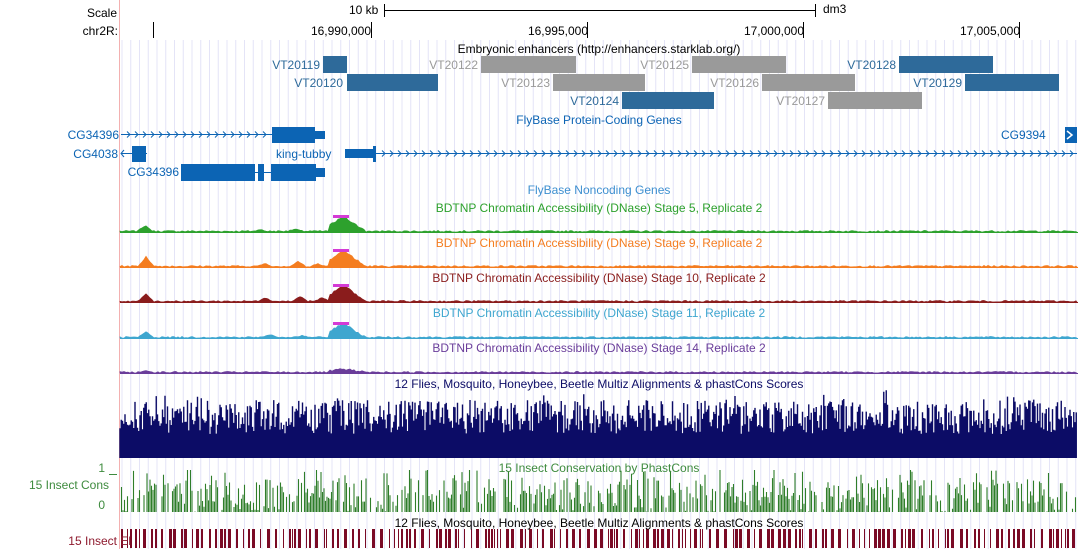  What do you see at coordinates (101, 13) in the screenshot?
I see `scale-label: Scale` at bounding box center [101, 13].